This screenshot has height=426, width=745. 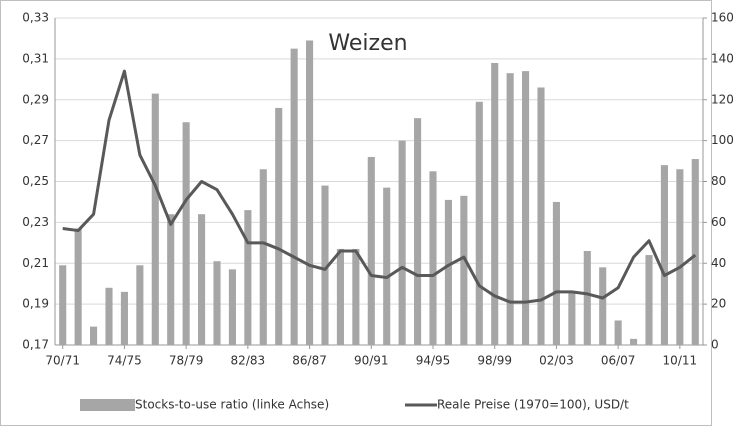 I want to click on x-tick-label: 70/71, so click(x=62, y=361).